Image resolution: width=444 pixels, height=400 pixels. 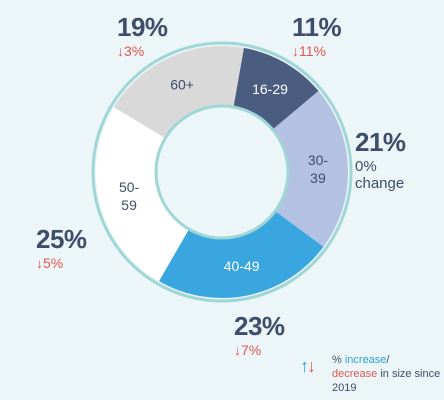 What do you see at coordinates (309, 51) in the screenshot?
I see `callout-change: ↓11%` at bounding box center [309, 51].